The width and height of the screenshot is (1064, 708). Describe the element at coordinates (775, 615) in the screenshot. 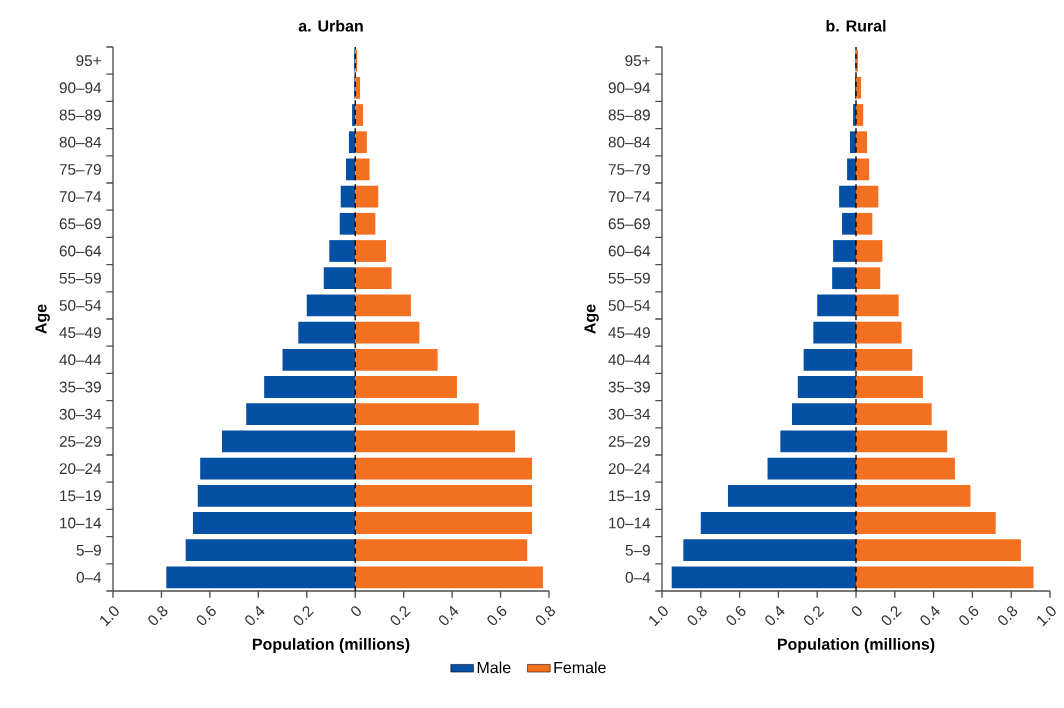

I see `x-tick-label: 0.4` at that location.